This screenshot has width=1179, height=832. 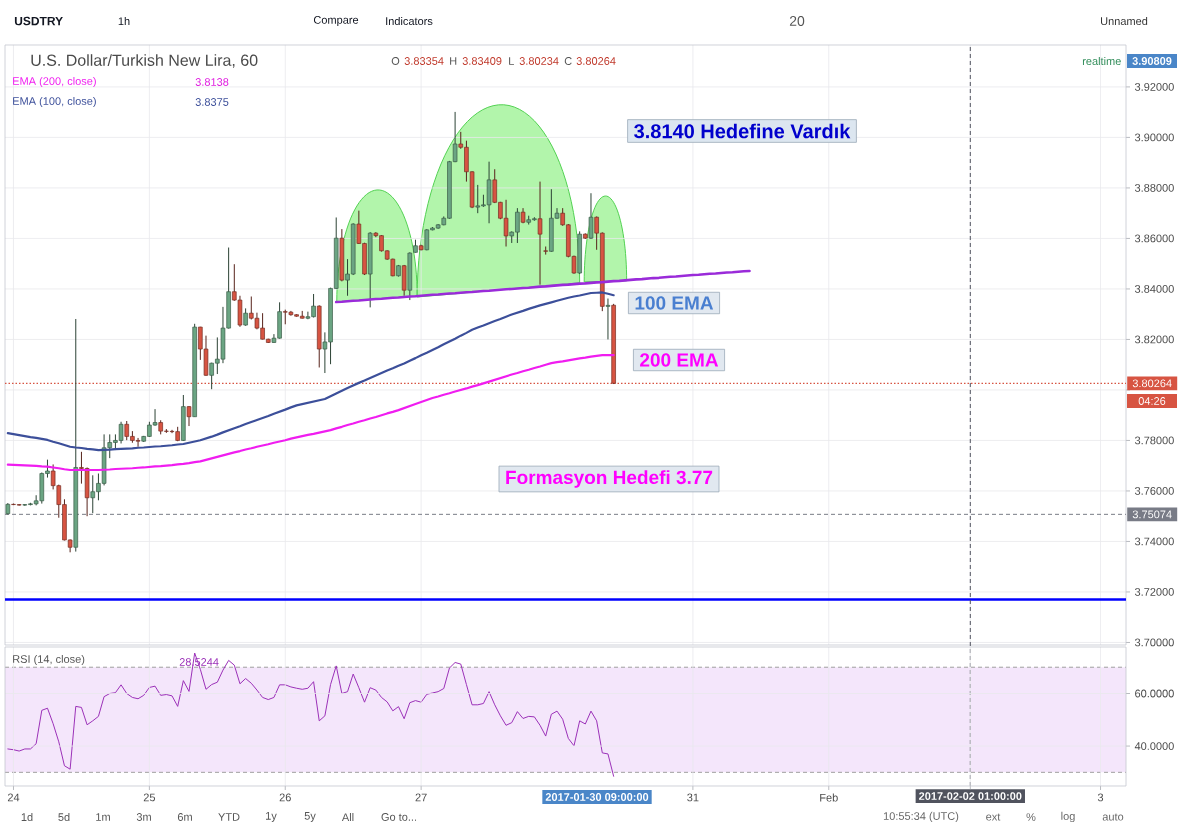 What do you see at coordinates (144, 61) in the screenshot?
I see `chart-title: U.S. Dollar/Turkish New Lira, 60` at bounding box center [144, 61].